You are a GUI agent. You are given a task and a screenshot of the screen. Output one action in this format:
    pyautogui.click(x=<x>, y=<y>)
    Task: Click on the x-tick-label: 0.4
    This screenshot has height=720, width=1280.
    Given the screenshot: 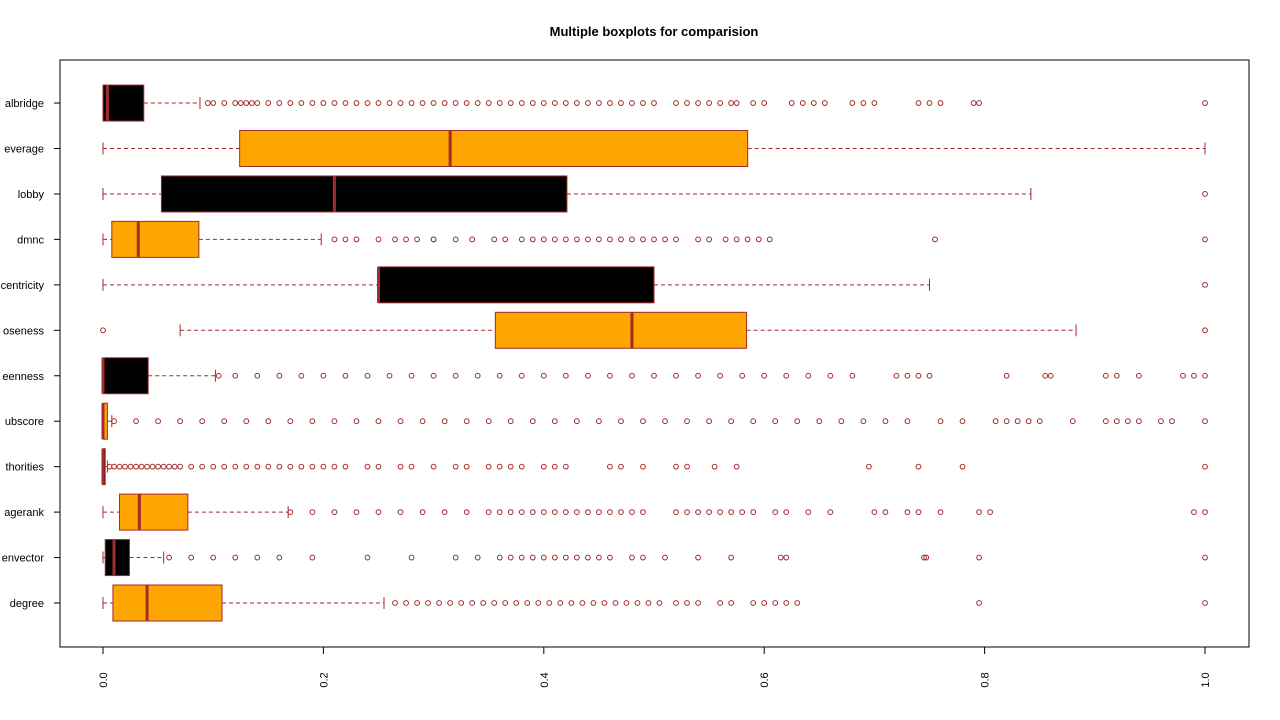 What is the action you would take?
    pyautogui.click(x=545, y=679)
    